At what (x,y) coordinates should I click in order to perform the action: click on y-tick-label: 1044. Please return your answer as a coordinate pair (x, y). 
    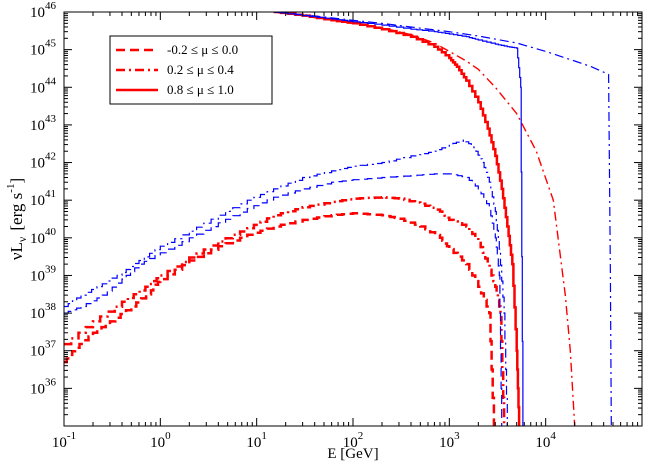
    Looking at the image, I should click on (43, 85).